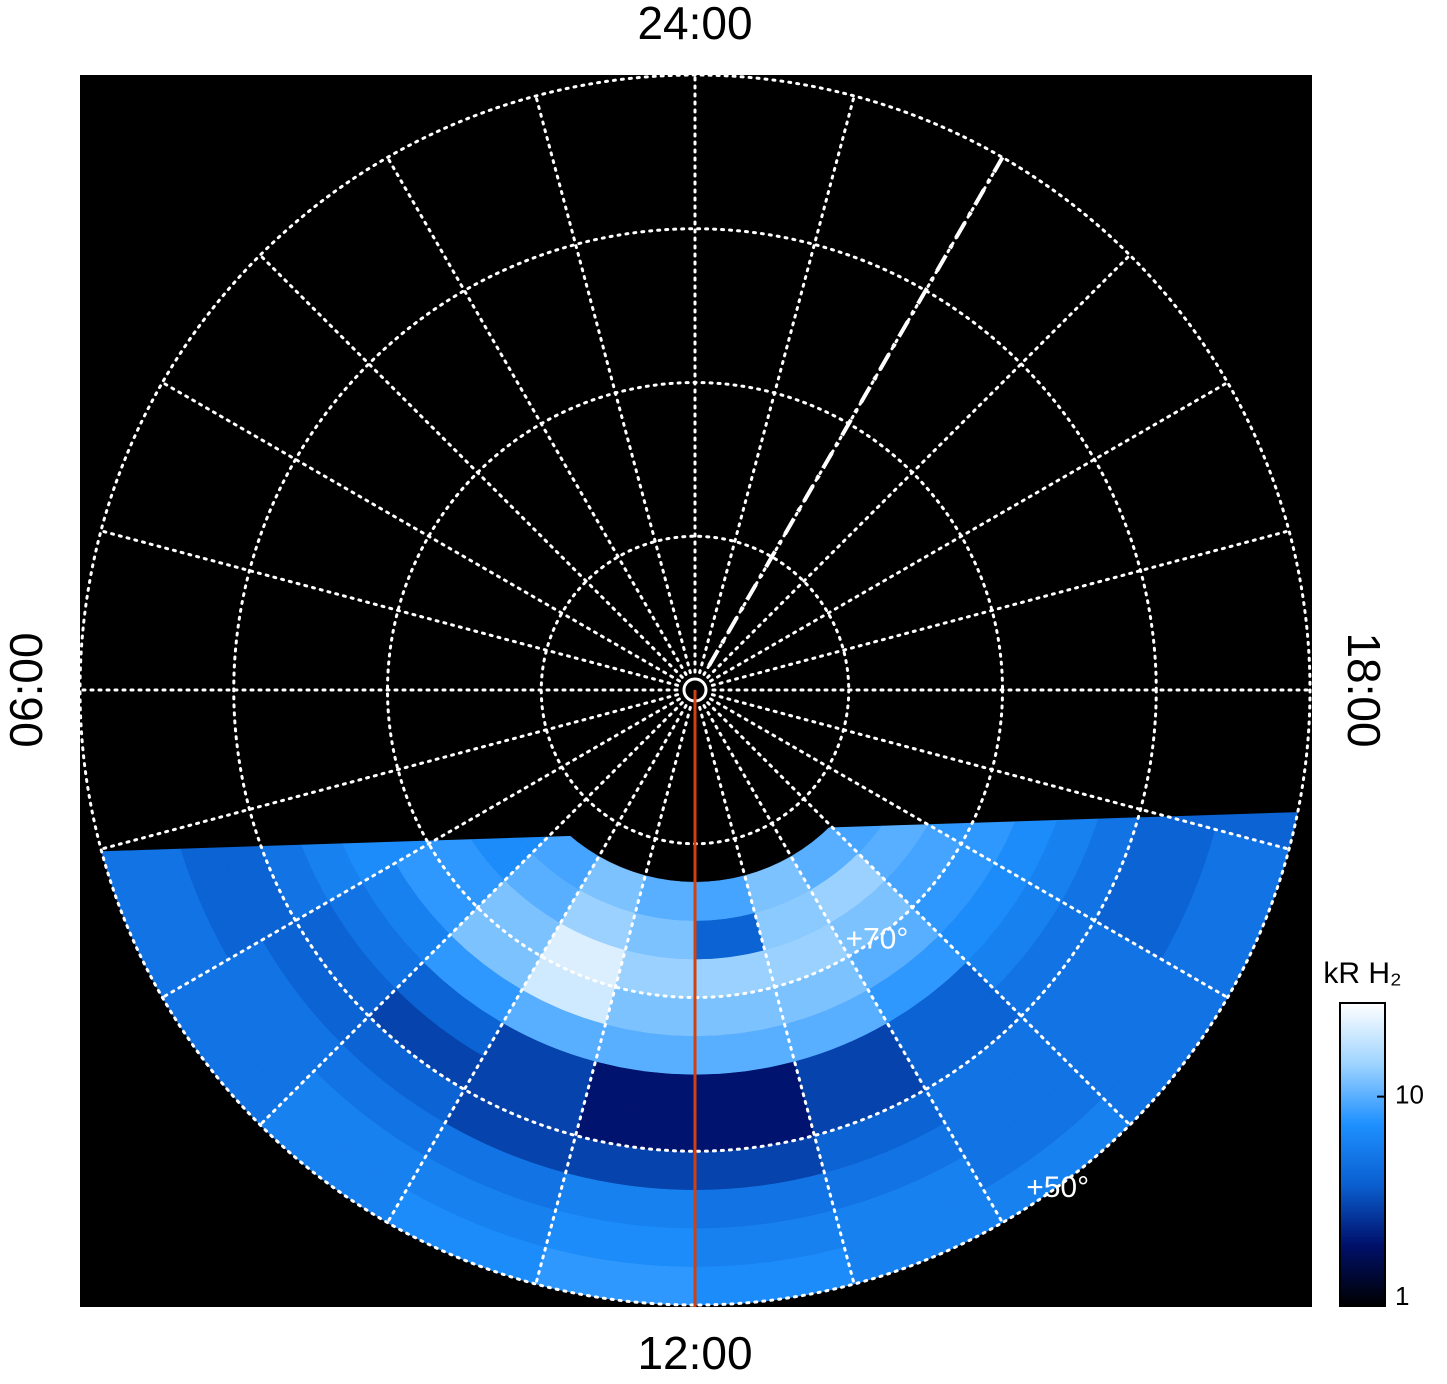  I want to click on colorbar-label: kR H₂, so click(1362, 973).